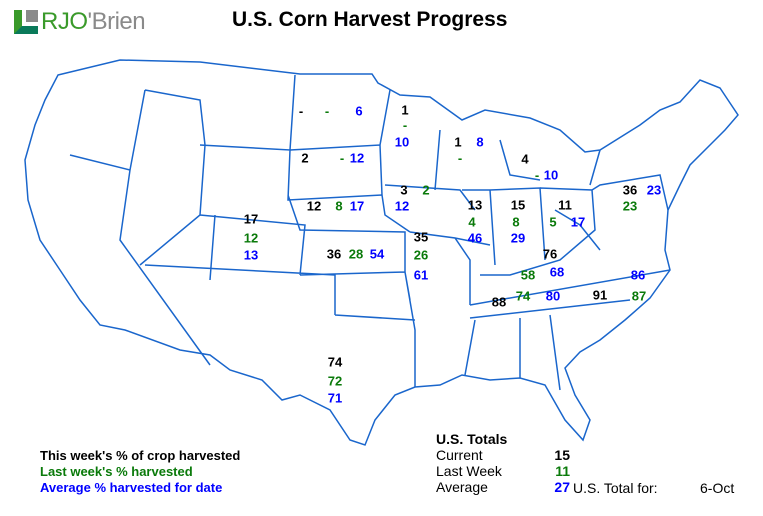 The height and width of the screenshot is (516, 763). What do you see at coordinates (335, 381) in the screenshot?
I see `state-last-week-value: 72` at bounding box center [335, 381].